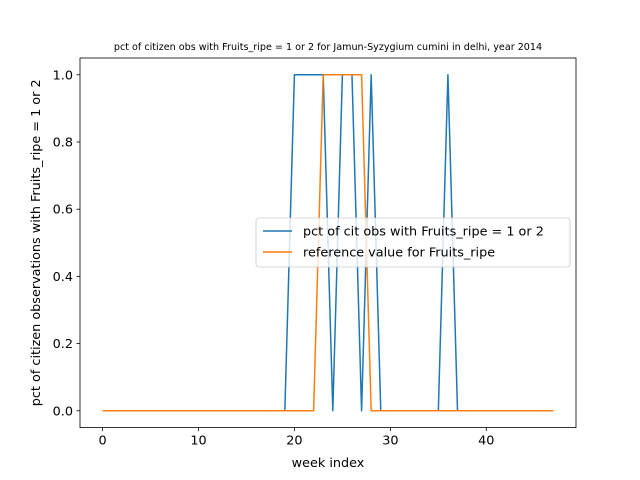 This screenshot has width=640, height=480. I want to click on y-tick-label: 0.8, so click(63, 143).